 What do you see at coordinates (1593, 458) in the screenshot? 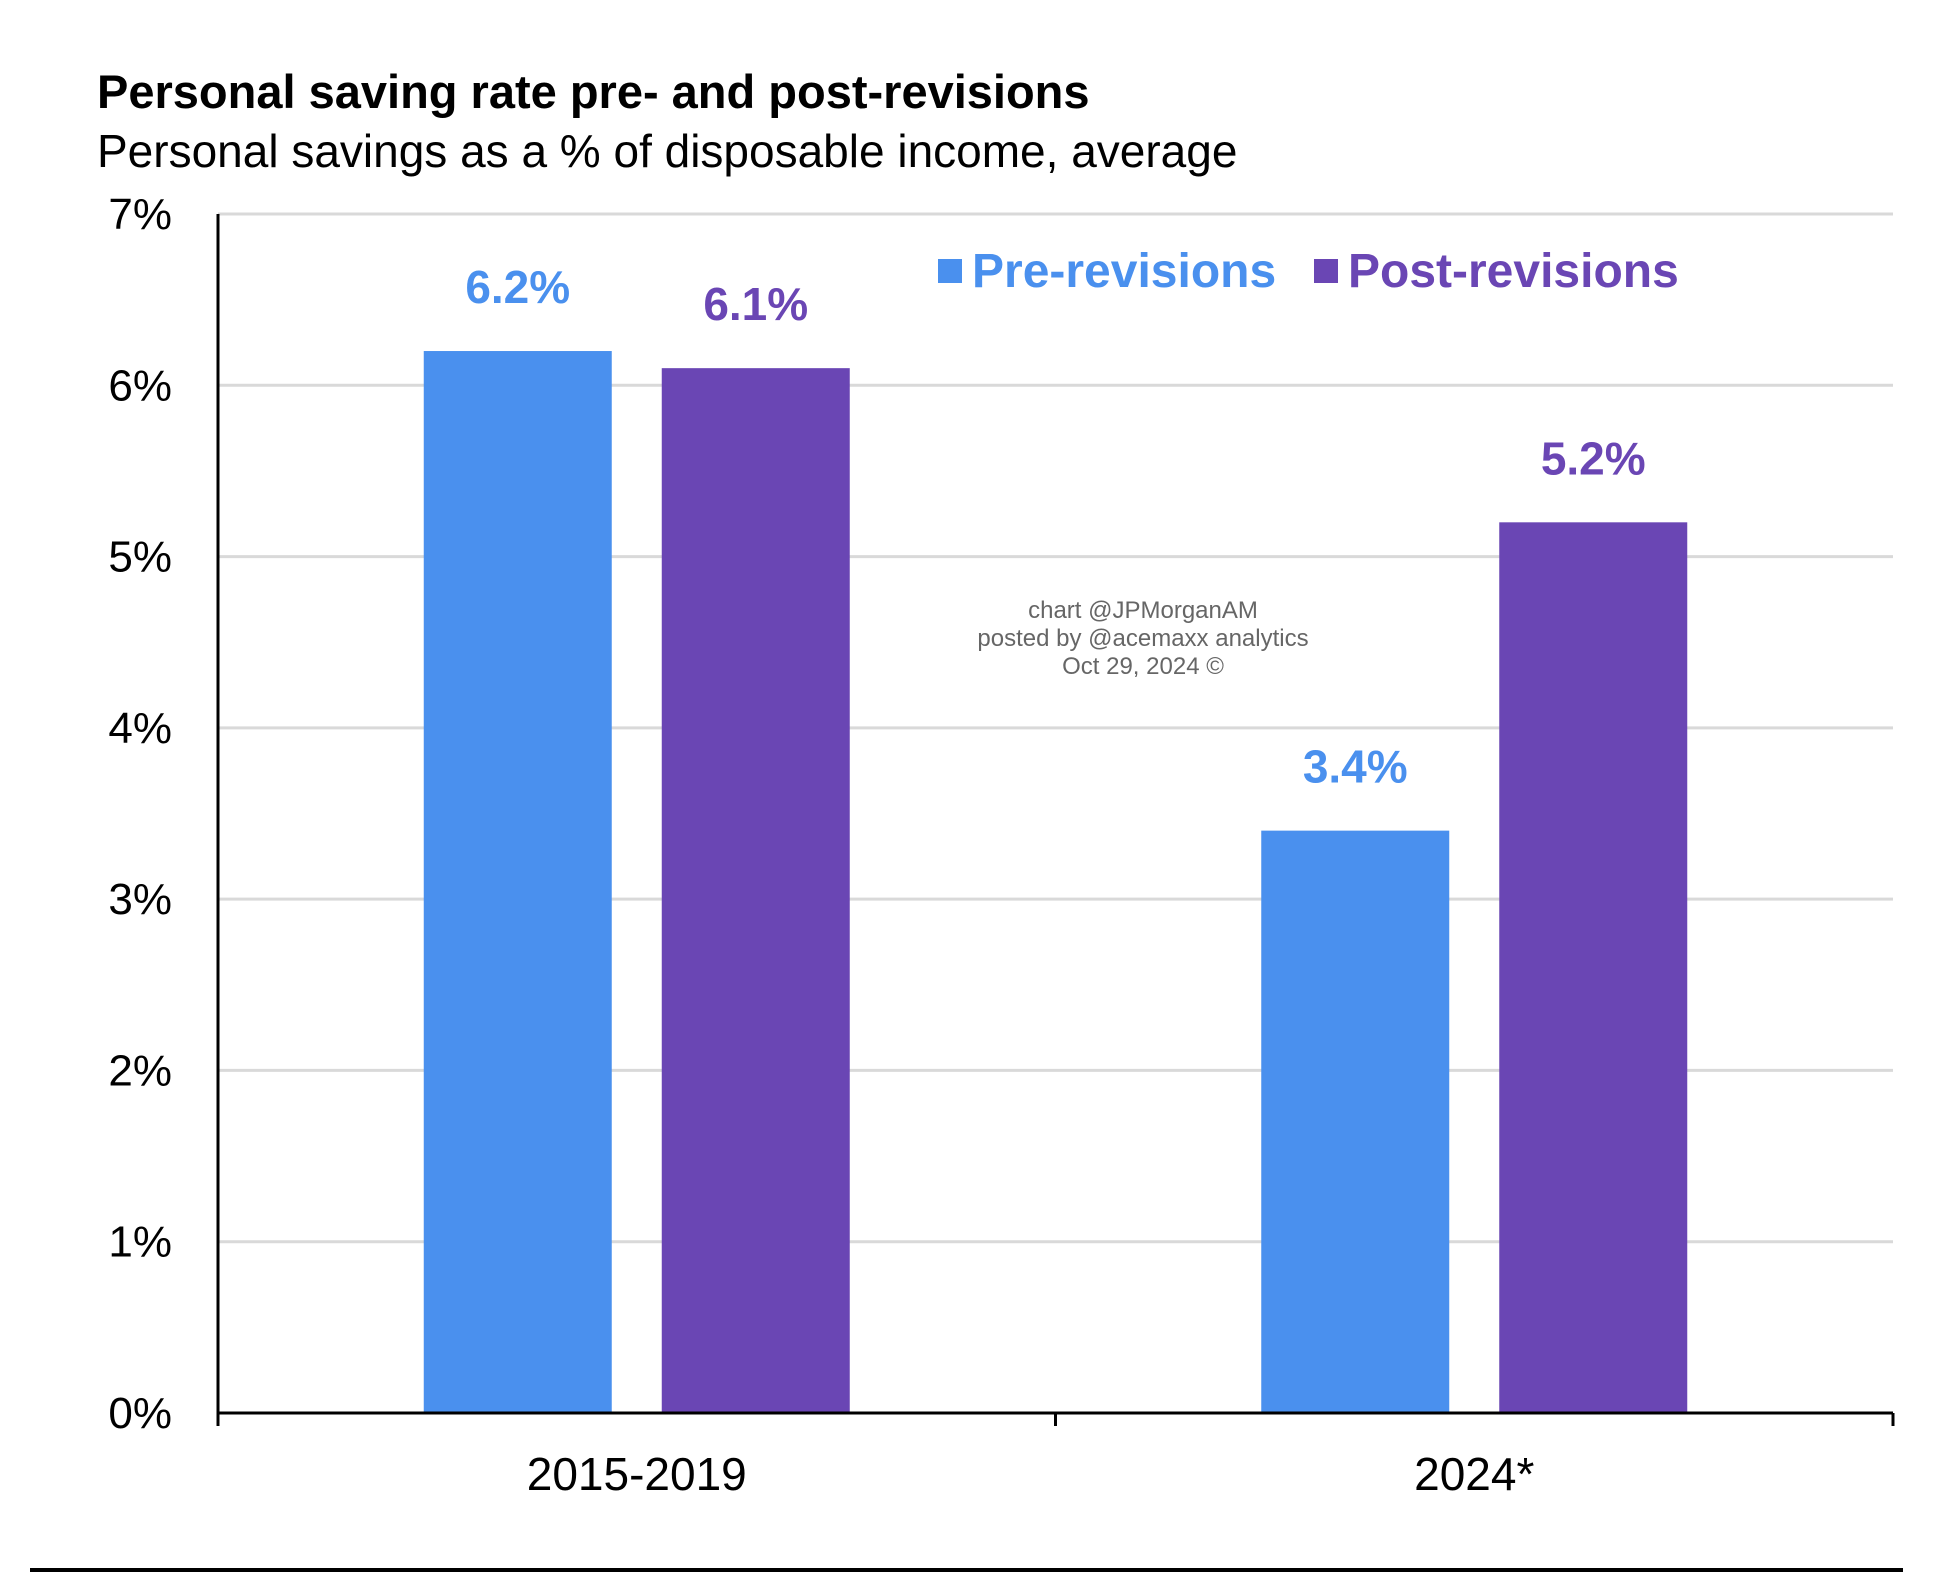
I see `data-label: 5.2%` at bounding box center [1593, 458].